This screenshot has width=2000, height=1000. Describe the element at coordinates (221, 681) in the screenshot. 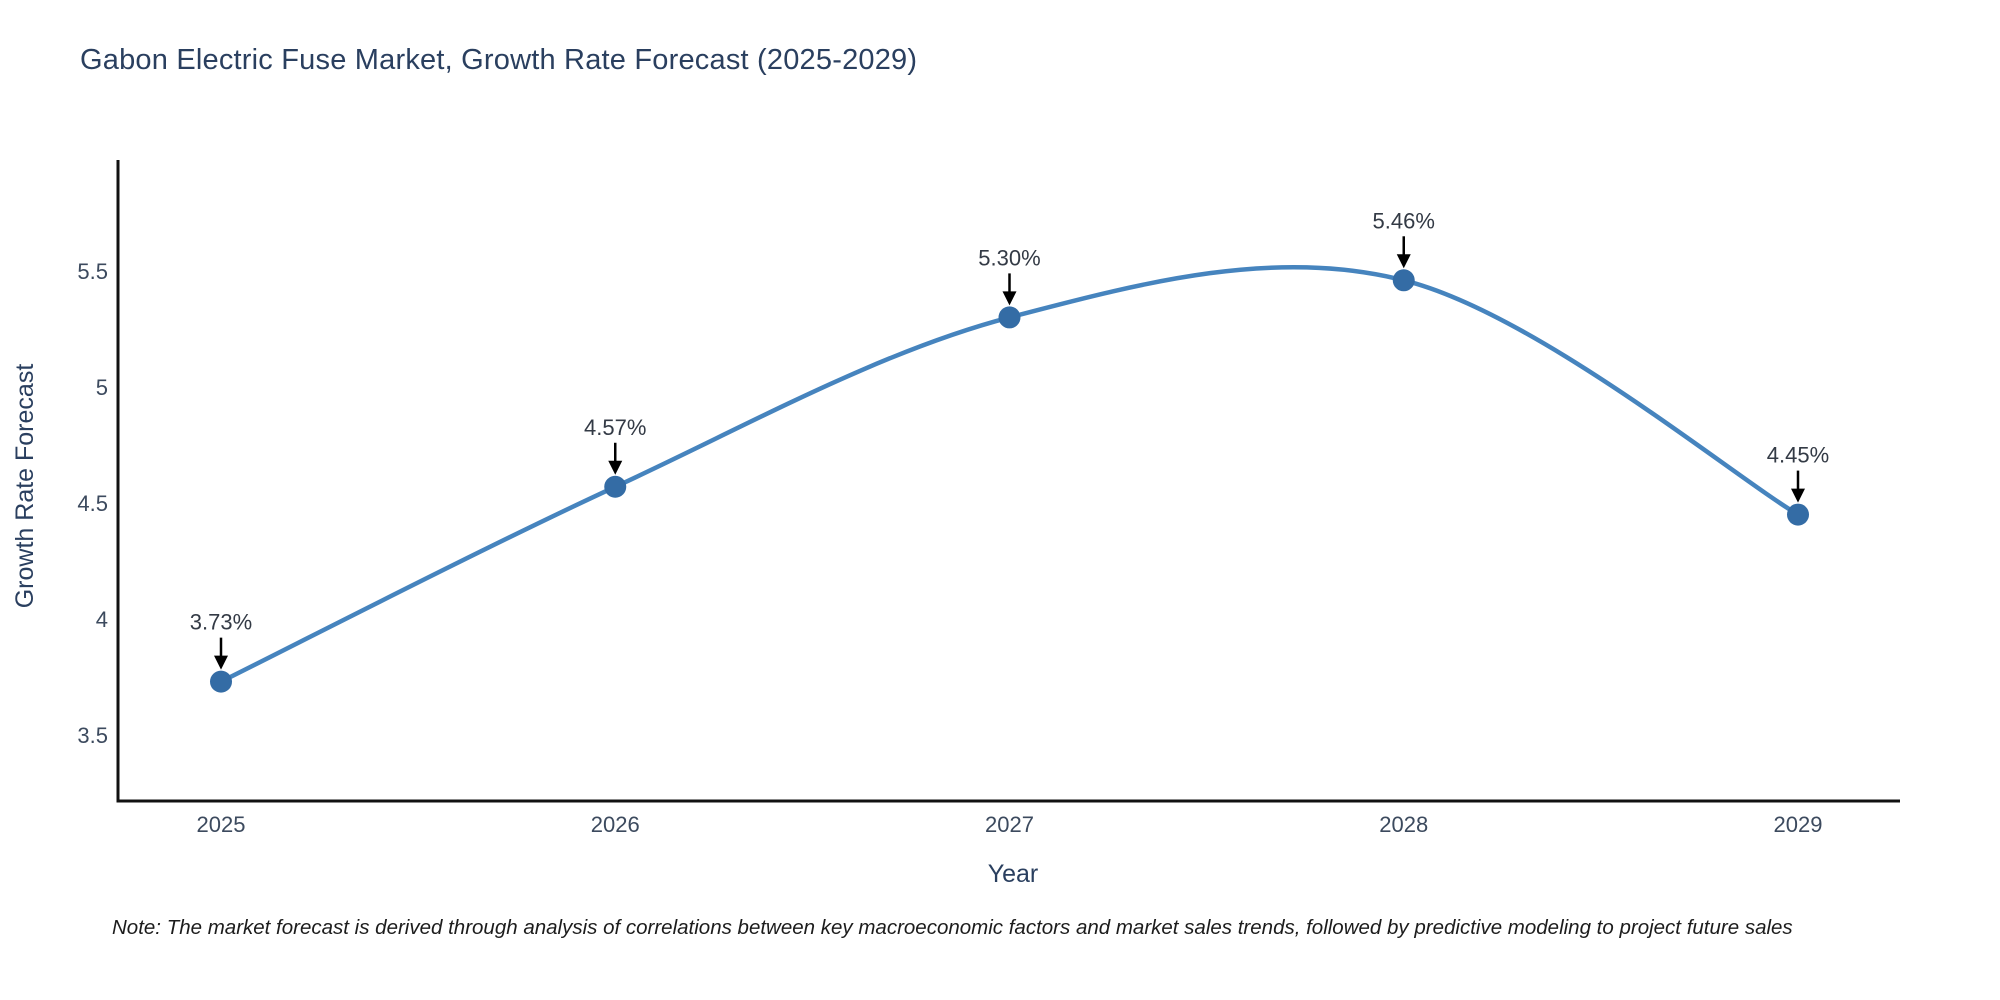

I see `data-point-2025` at that location.